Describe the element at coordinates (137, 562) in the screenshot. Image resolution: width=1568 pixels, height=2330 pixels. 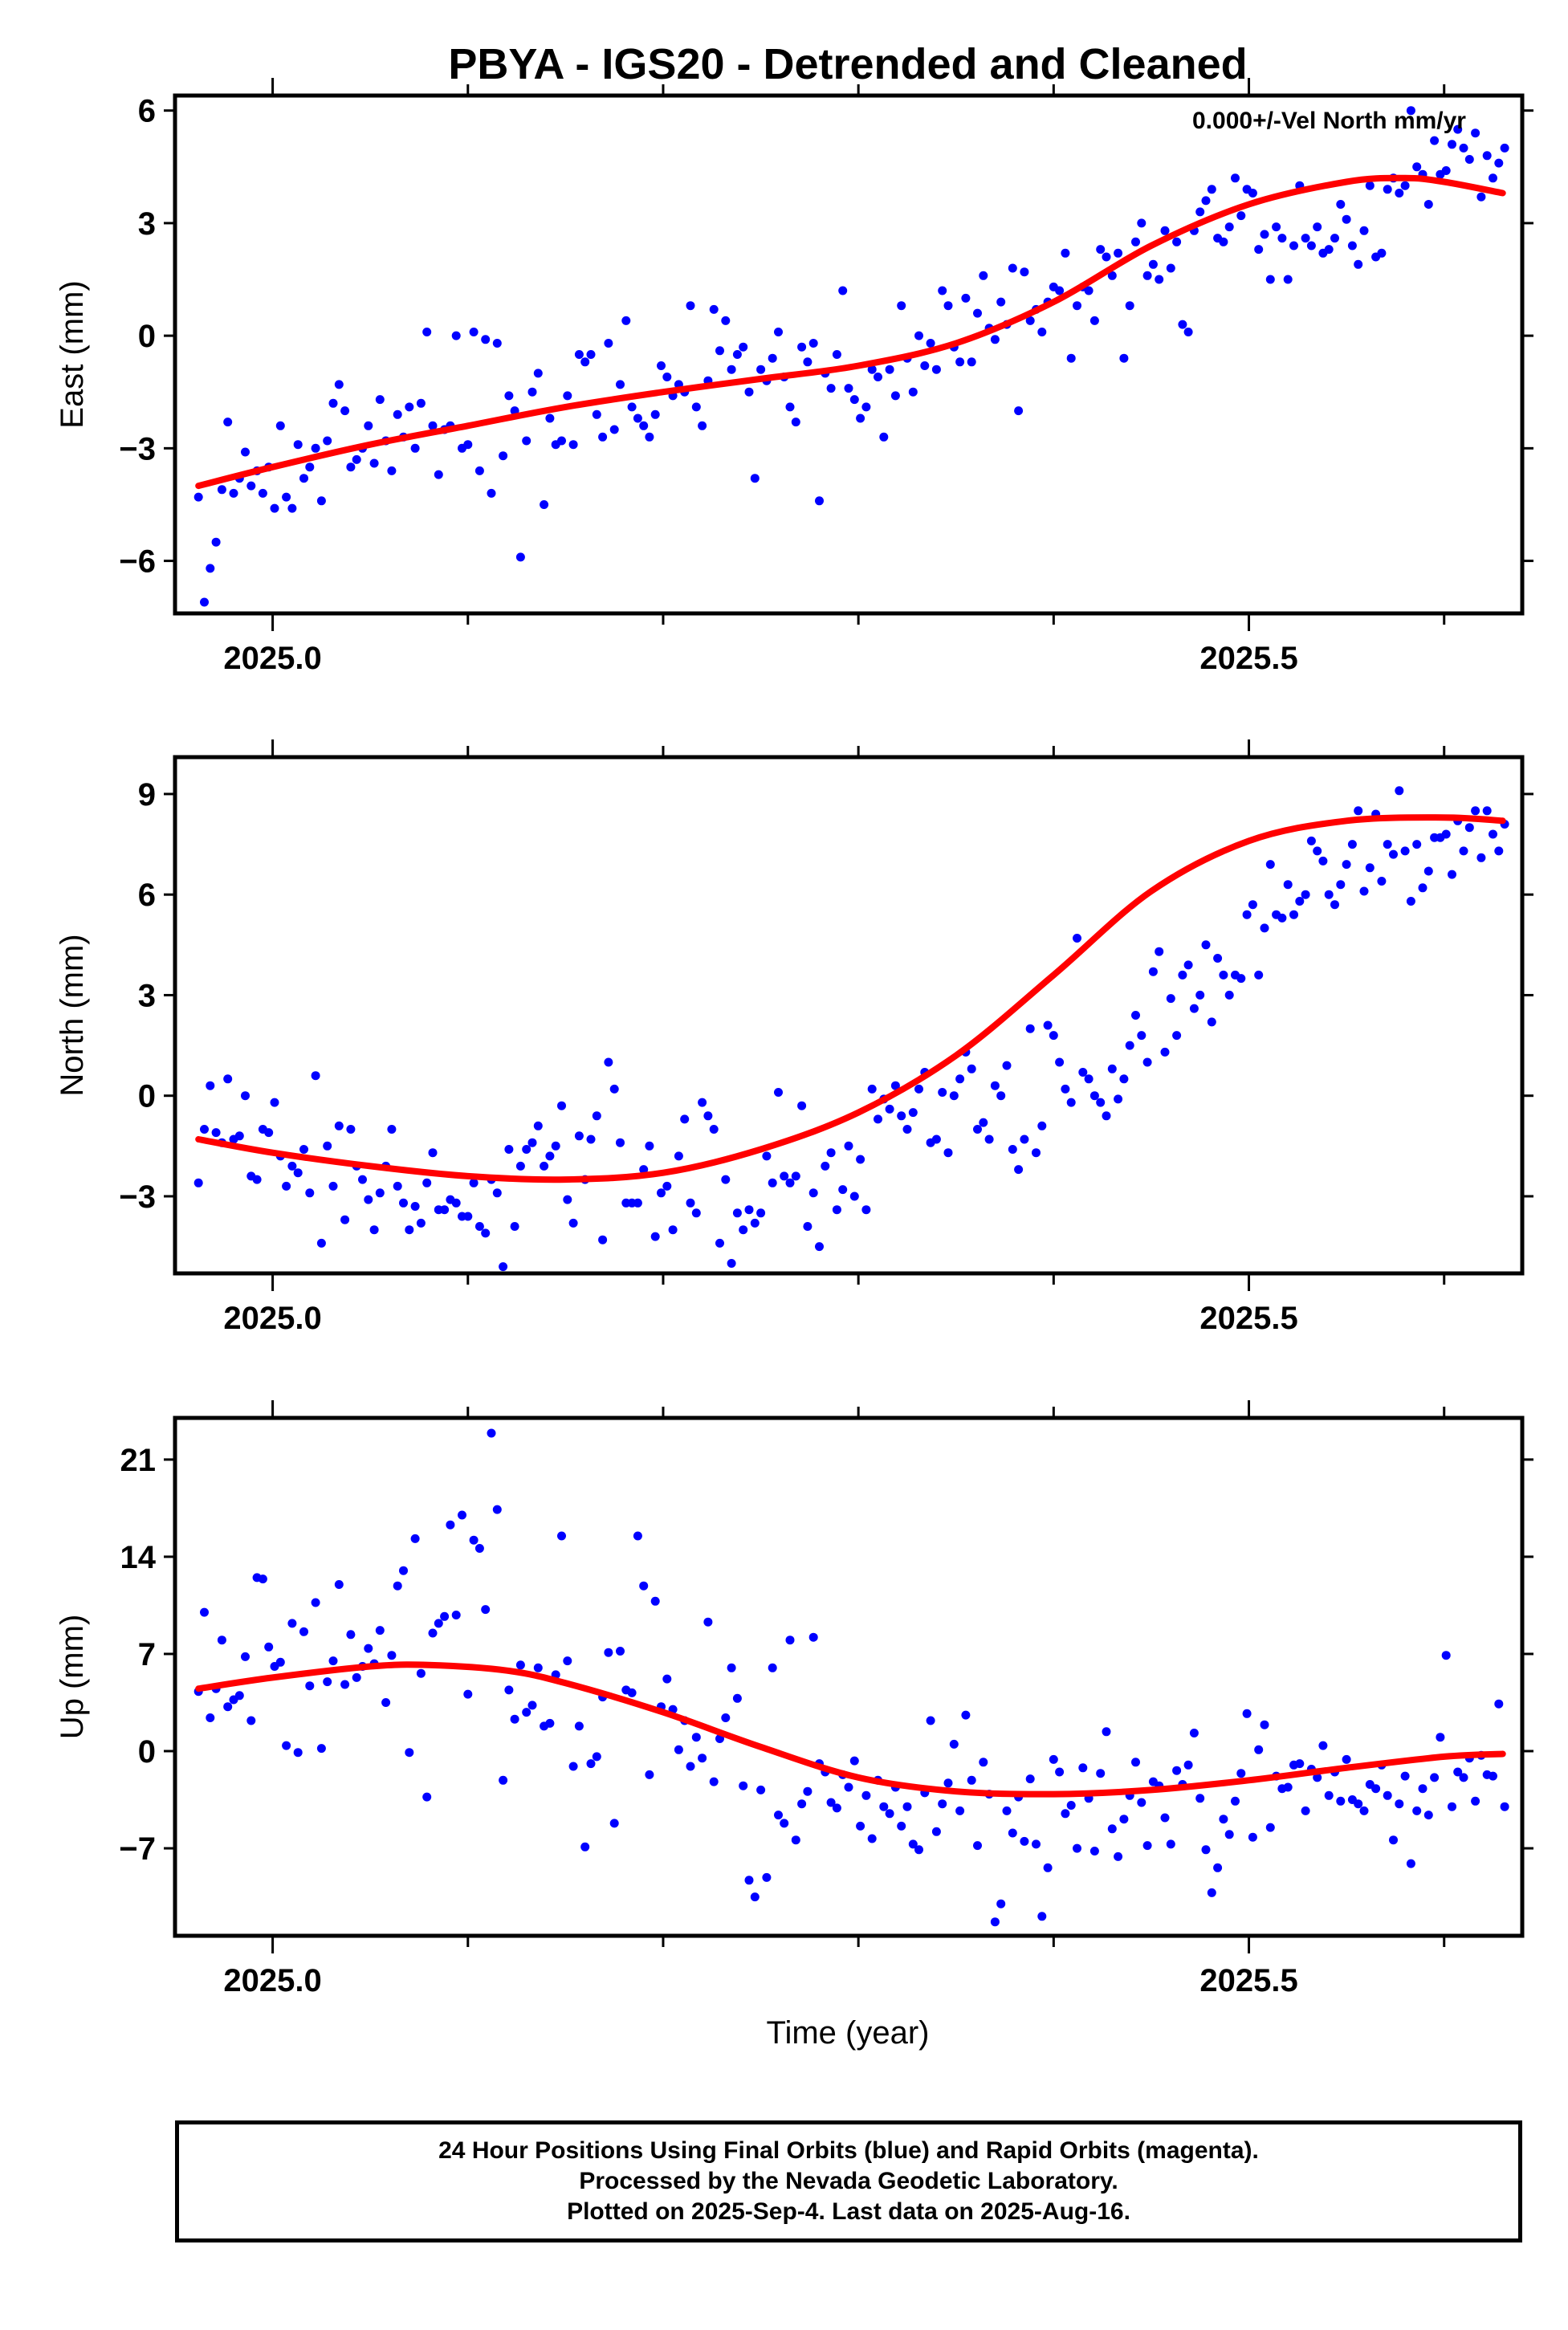
I see `y-tick-label: −6` at that location.